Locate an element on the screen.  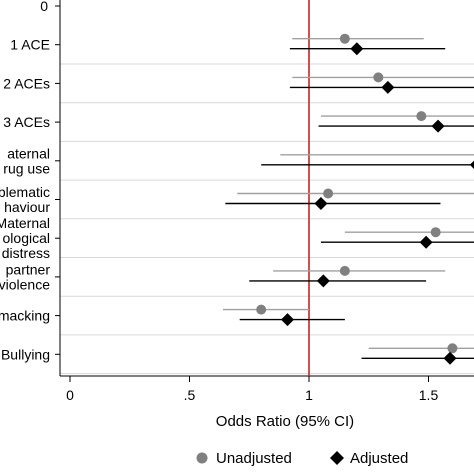
x-axis-title: Odds Ratio (95% CI) is located at coordinates (285, 421).